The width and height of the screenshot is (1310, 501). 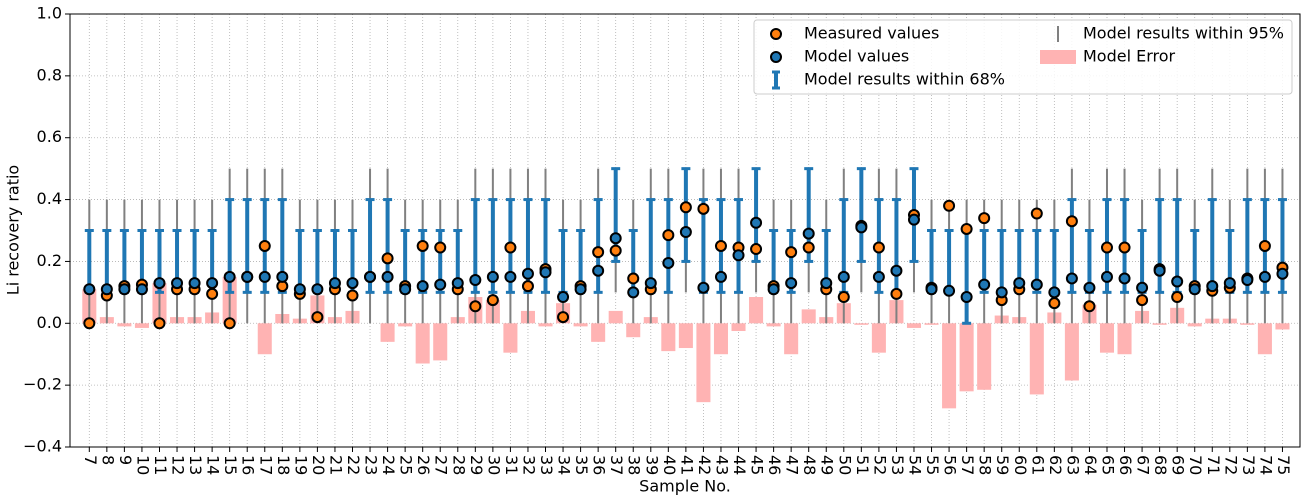 What do you see at coordinates (1125, 465) in the screenshot?
I see `x-tick-label: 66` at bounding box center [1125, 465].